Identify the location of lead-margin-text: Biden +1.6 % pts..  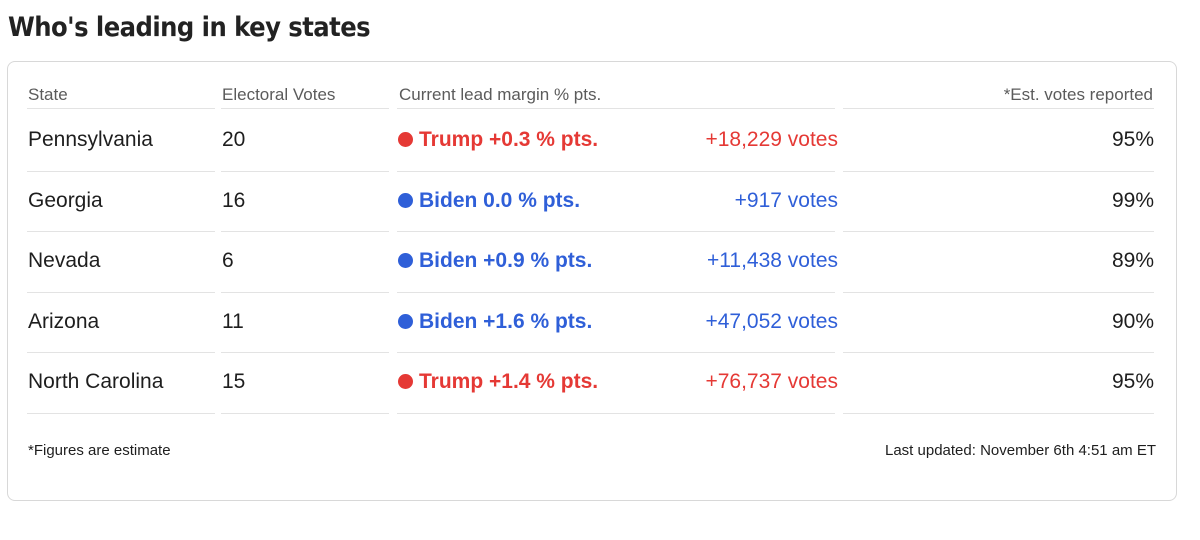
(506, 321).